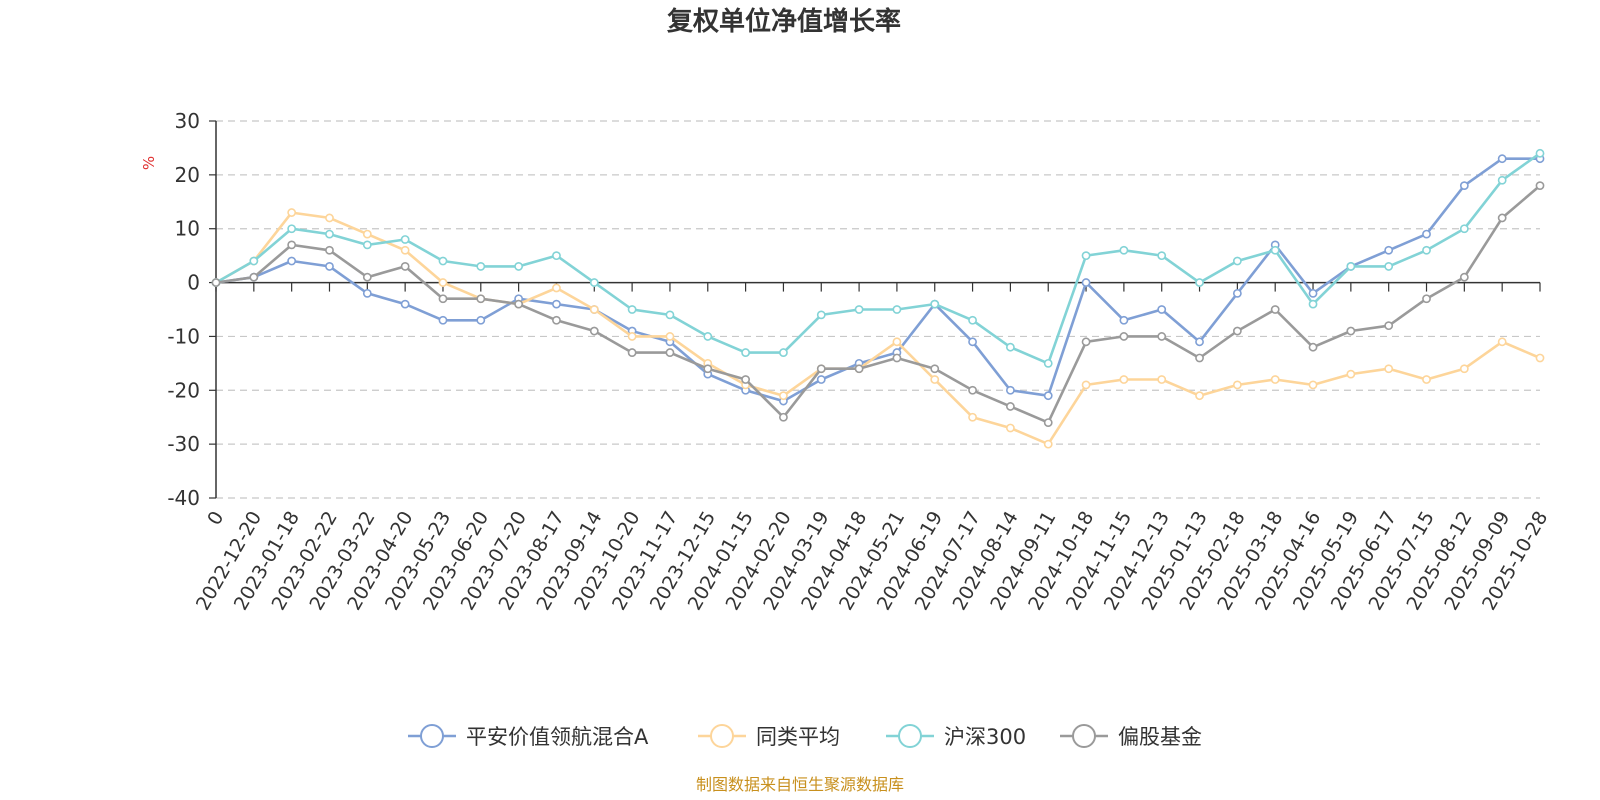  Describe the element at coordinates (215, 518) in the screenshot. I see `x-tick-label: 0` at that location.